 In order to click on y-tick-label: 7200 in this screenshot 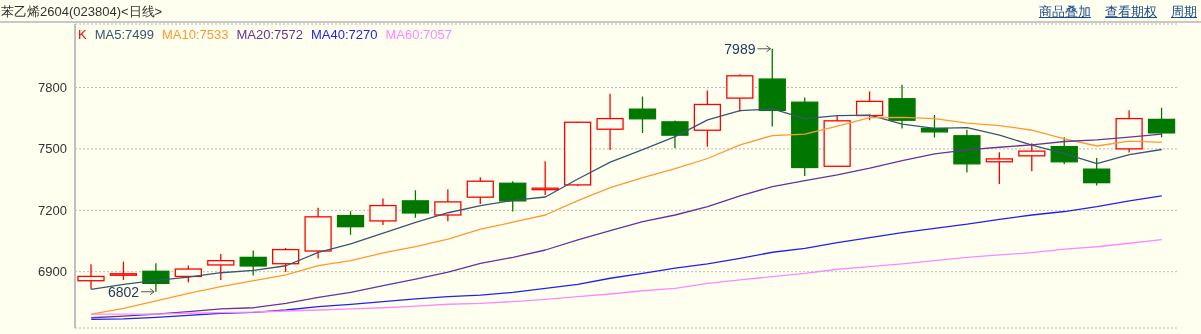, I will do `click(52, 210)`.